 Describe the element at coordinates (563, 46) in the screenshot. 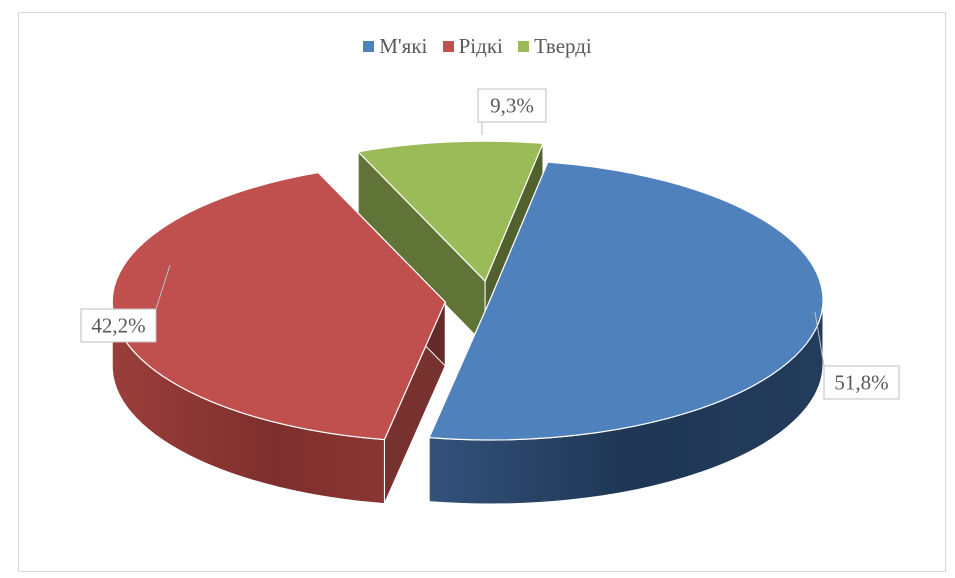

I see `legend-label-solid: Тверді` at that location.